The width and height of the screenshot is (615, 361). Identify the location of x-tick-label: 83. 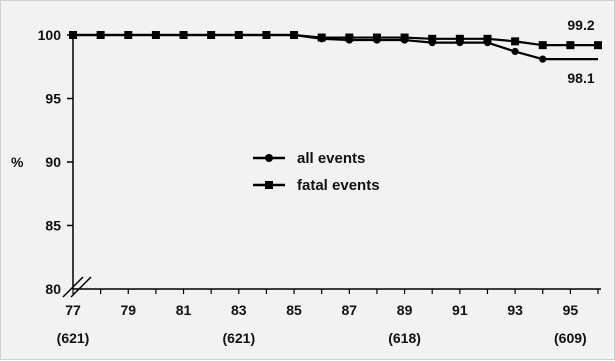
(239, 310).